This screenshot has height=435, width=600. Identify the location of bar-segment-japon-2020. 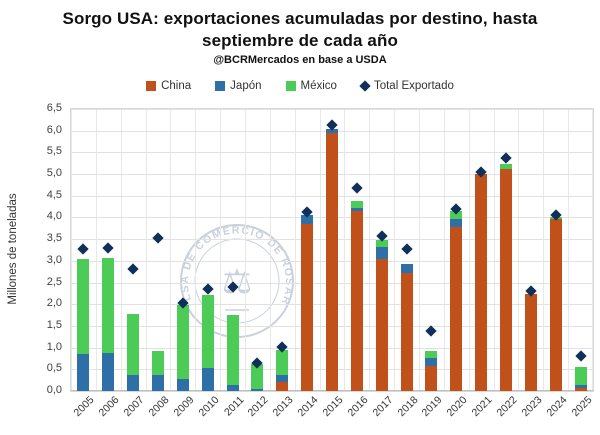
(456, 223).